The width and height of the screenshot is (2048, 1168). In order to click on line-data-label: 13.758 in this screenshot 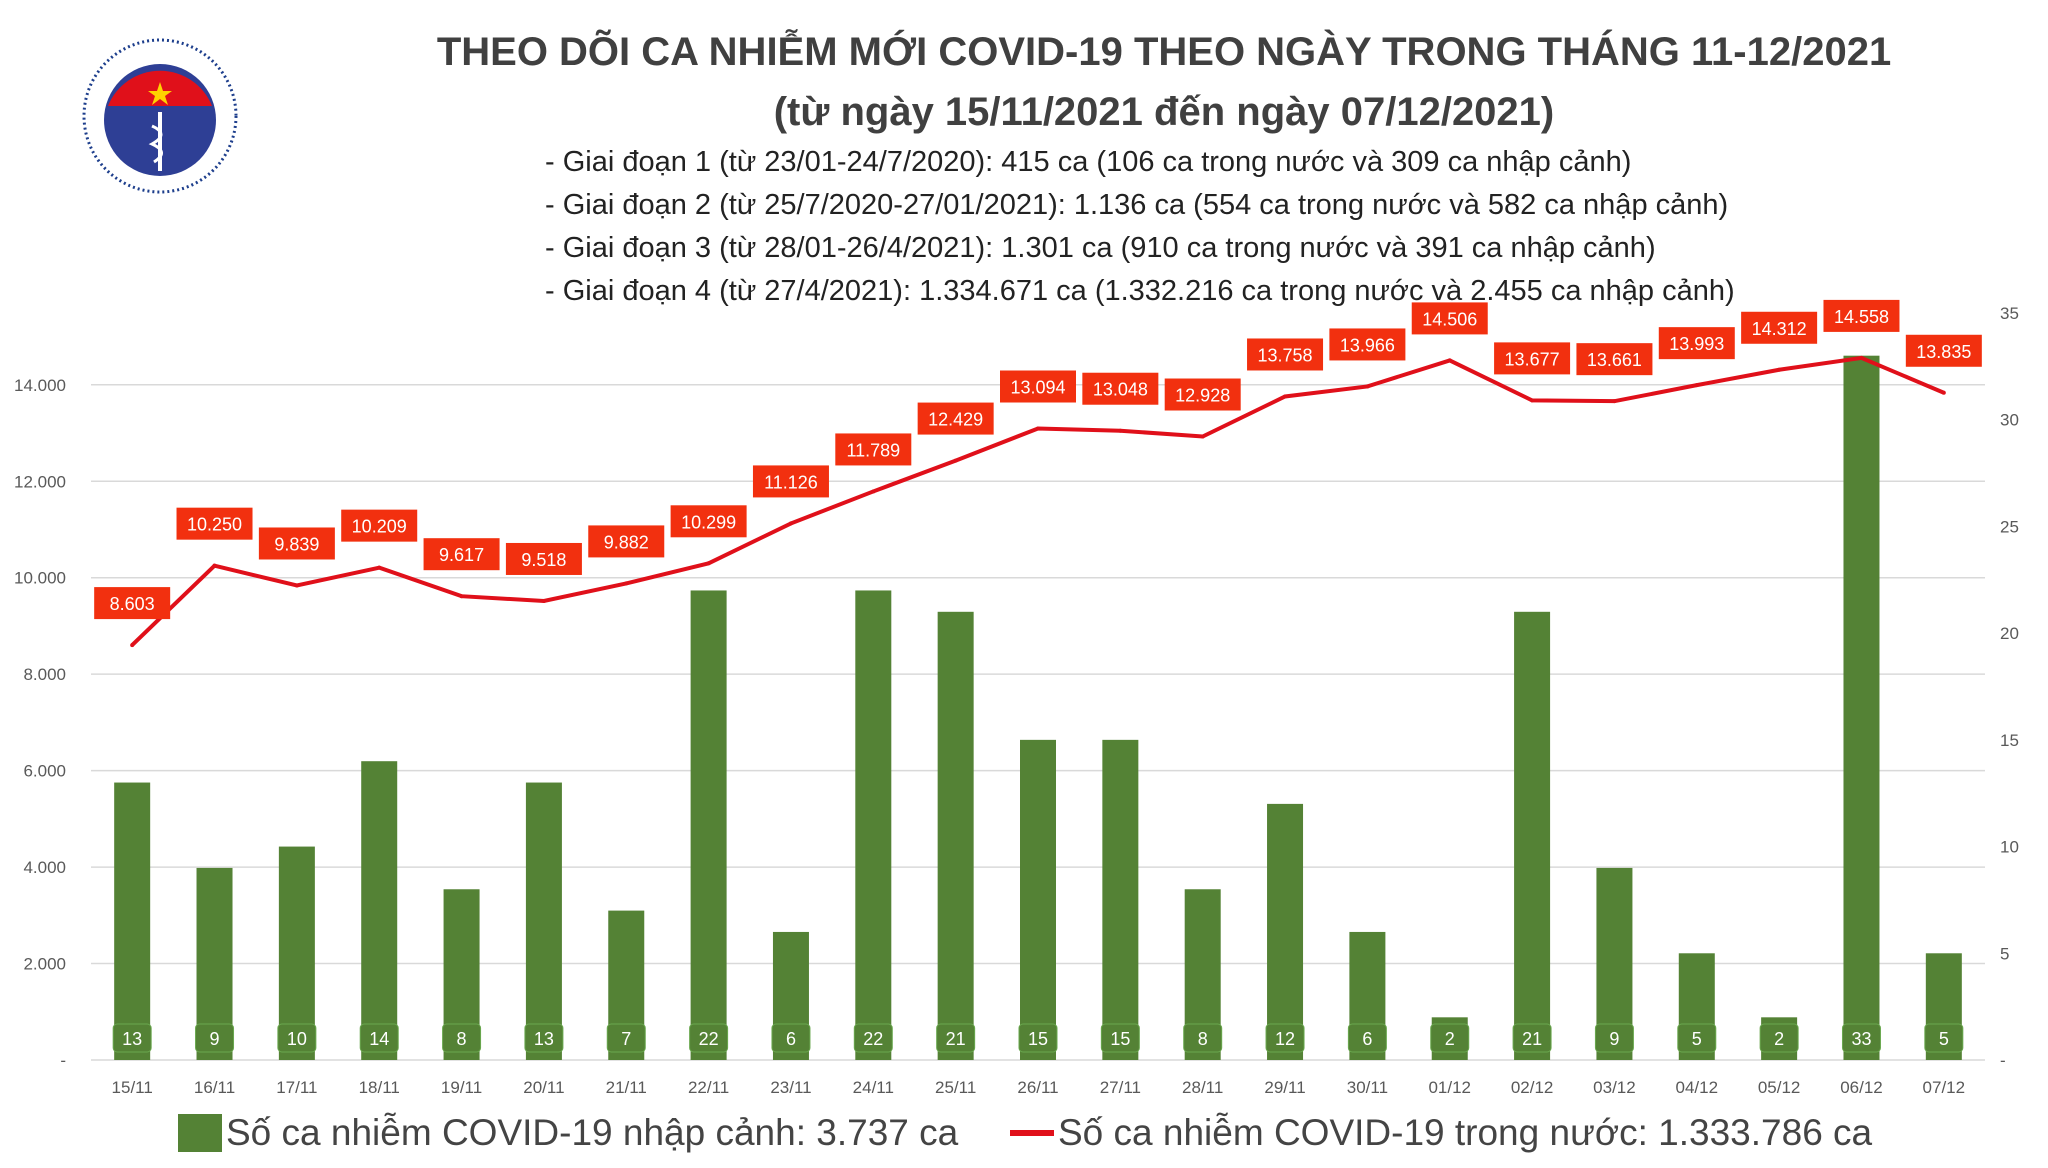, I will do `click(1285, 355)`.